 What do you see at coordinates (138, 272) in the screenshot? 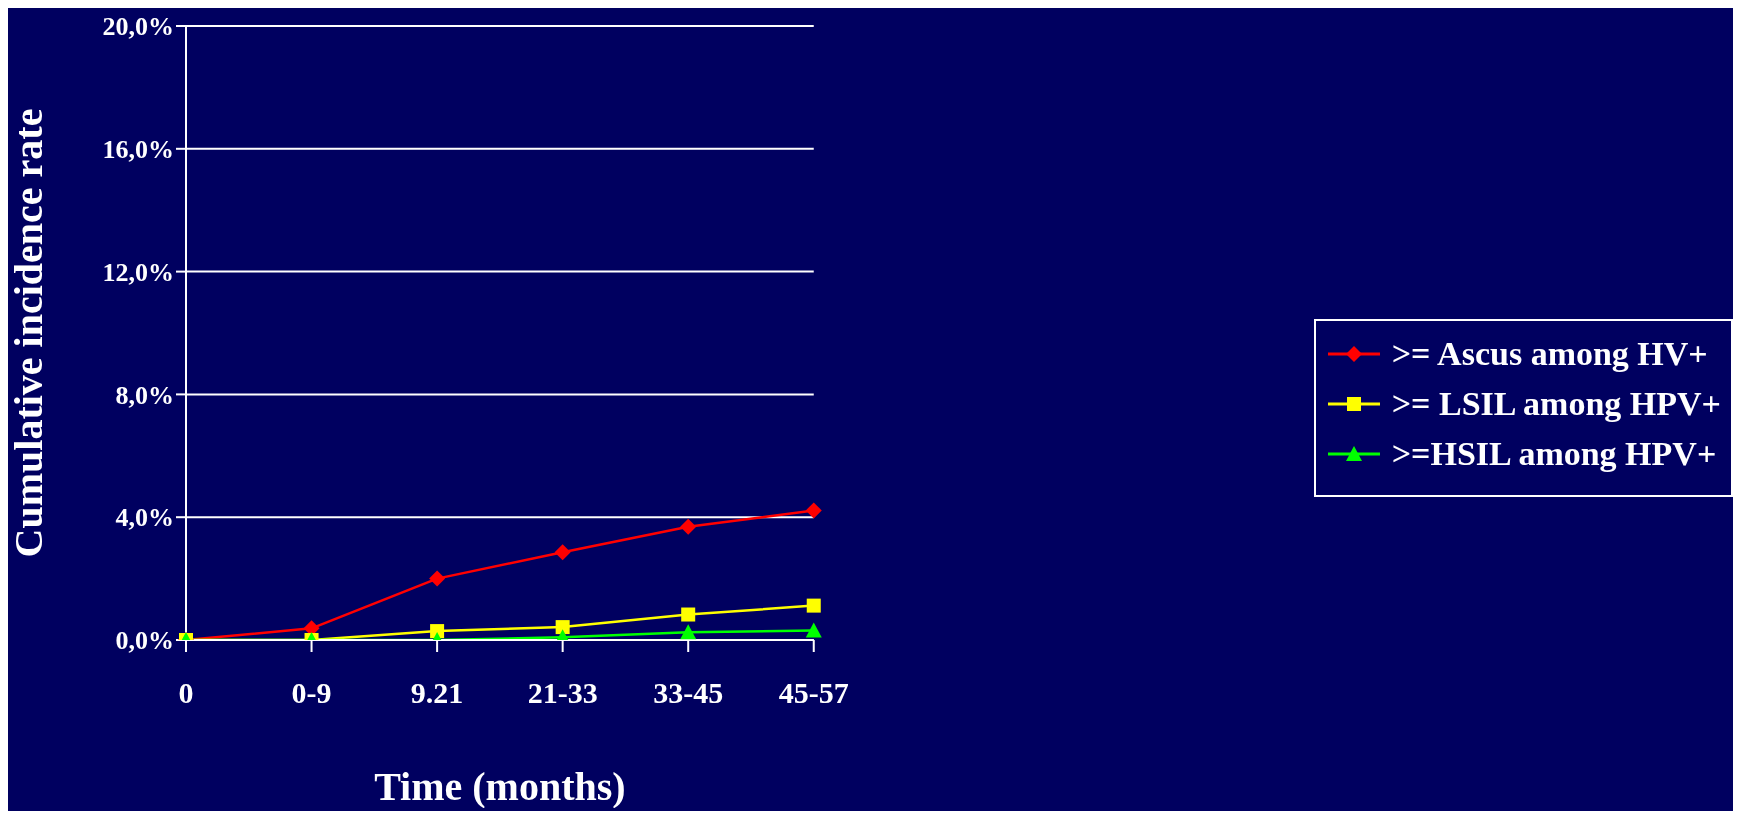
I see `y-tick-label: 12,0%` at bounding box center [138, 272].